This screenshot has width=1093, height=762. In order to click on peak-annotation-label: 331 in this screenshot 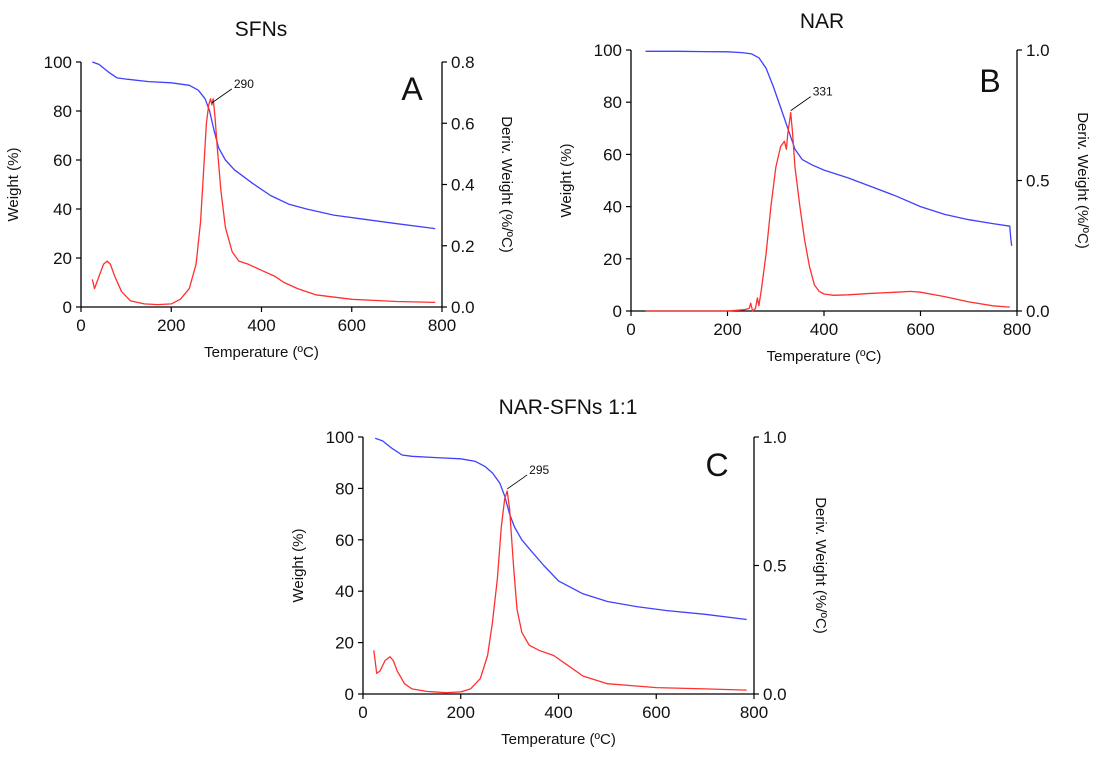, I will do `click(823, 92)`.